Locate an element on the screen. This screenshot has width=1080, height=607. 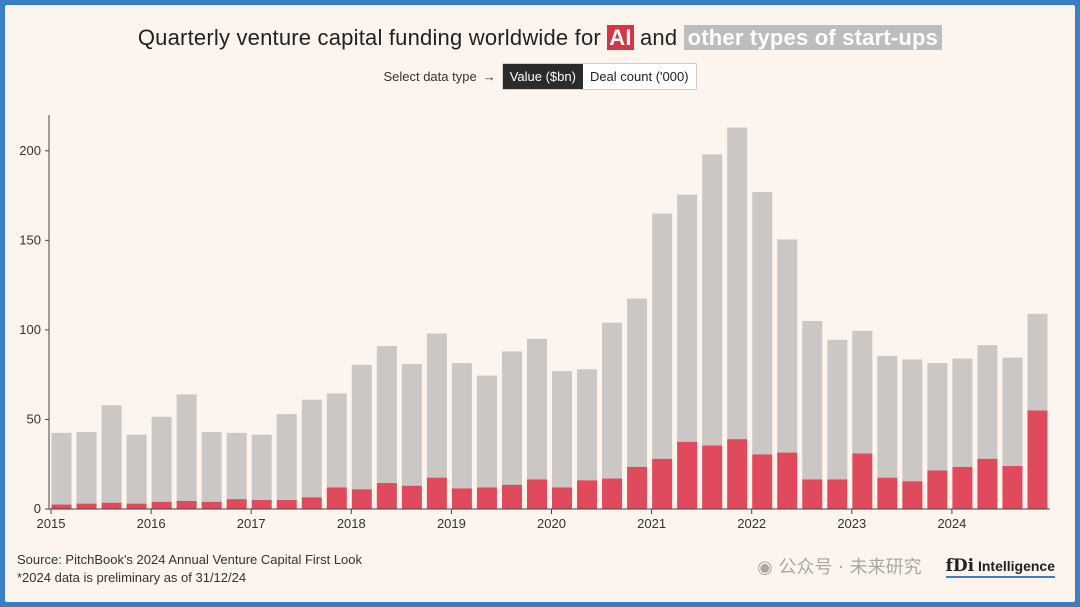
deal-count-option-button: Deal count ('000) is located at coordinates (639, 76).